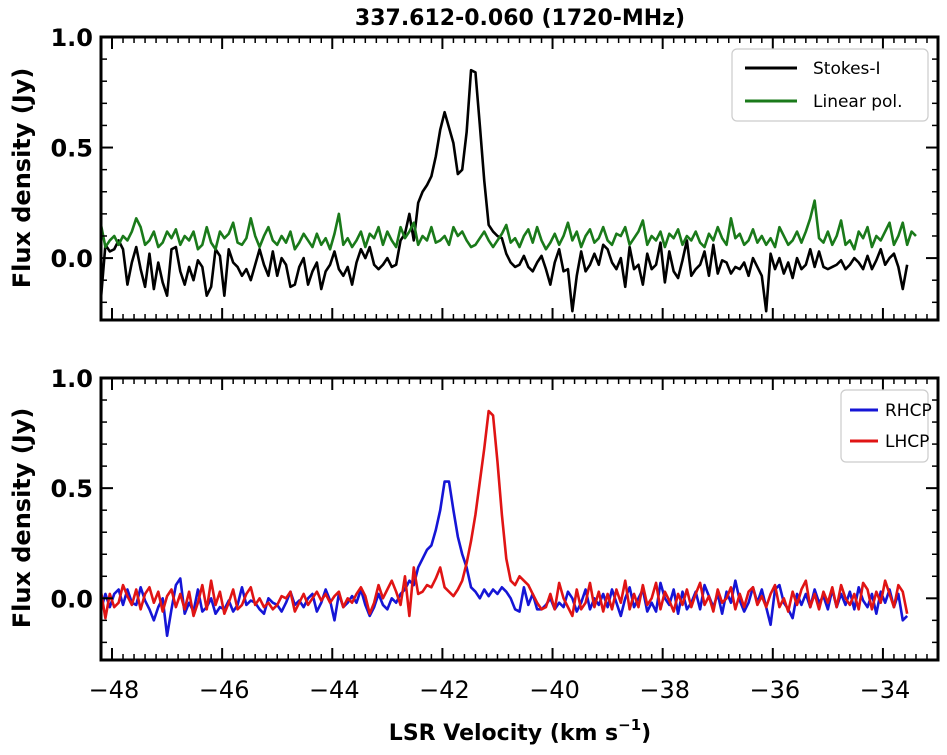 Image resolution: width=947 pixels, height=755 pixels. I want to click on legend-label-rhcp: RHCP, so click(908, 411).